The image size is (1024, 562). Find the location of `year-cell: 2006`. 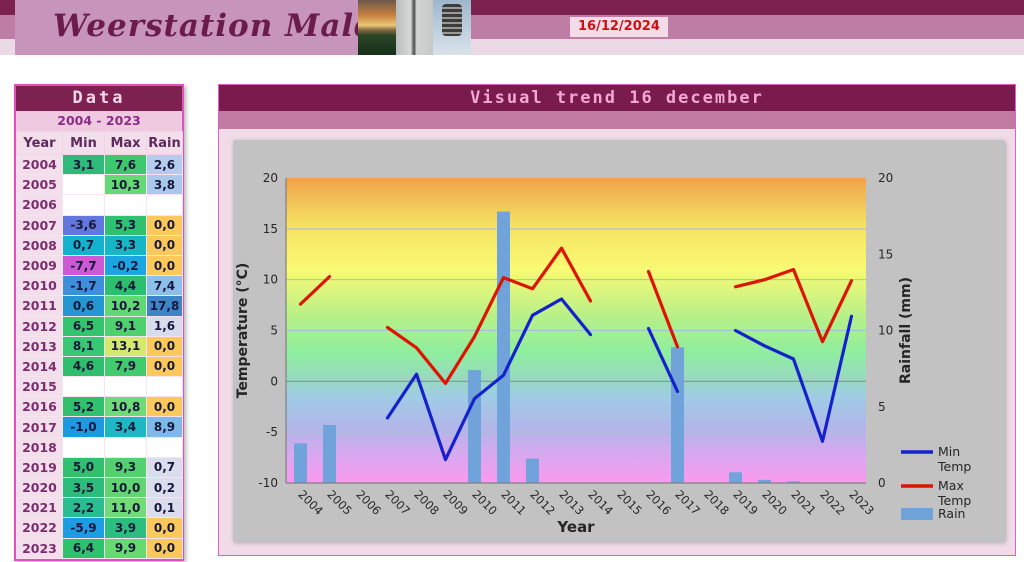

year-cell: 2006 is located at coordinates (39, 205).